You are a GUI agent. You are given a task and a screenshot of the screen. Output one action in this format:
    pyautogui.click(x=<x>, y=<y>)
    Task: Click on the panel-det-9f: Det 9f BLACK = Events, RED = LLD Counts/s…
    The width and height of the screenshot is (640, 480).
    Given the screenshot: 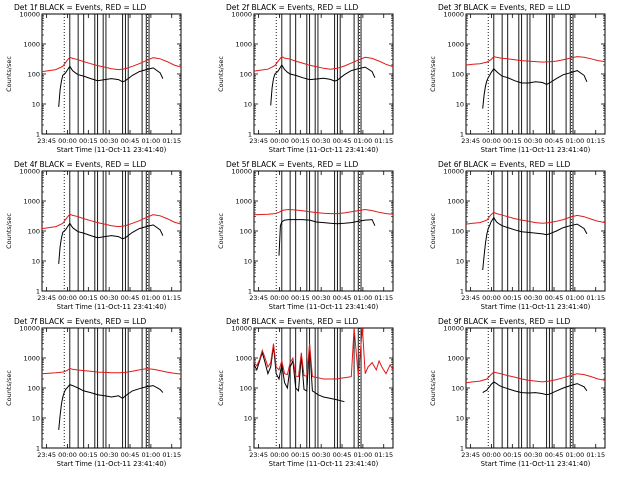 What is the action you would take?
    pyautogui.click(x=517, y=392)
    